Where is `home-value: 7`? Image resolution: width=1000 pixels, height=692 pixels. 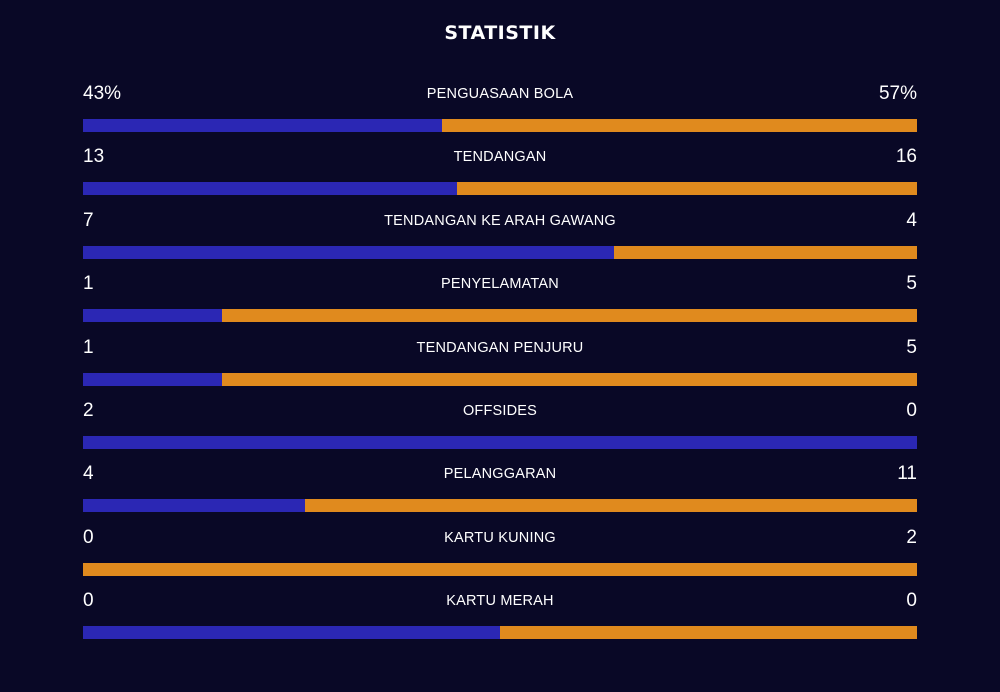 home-value: 7 is located at coordinates (88, 220).